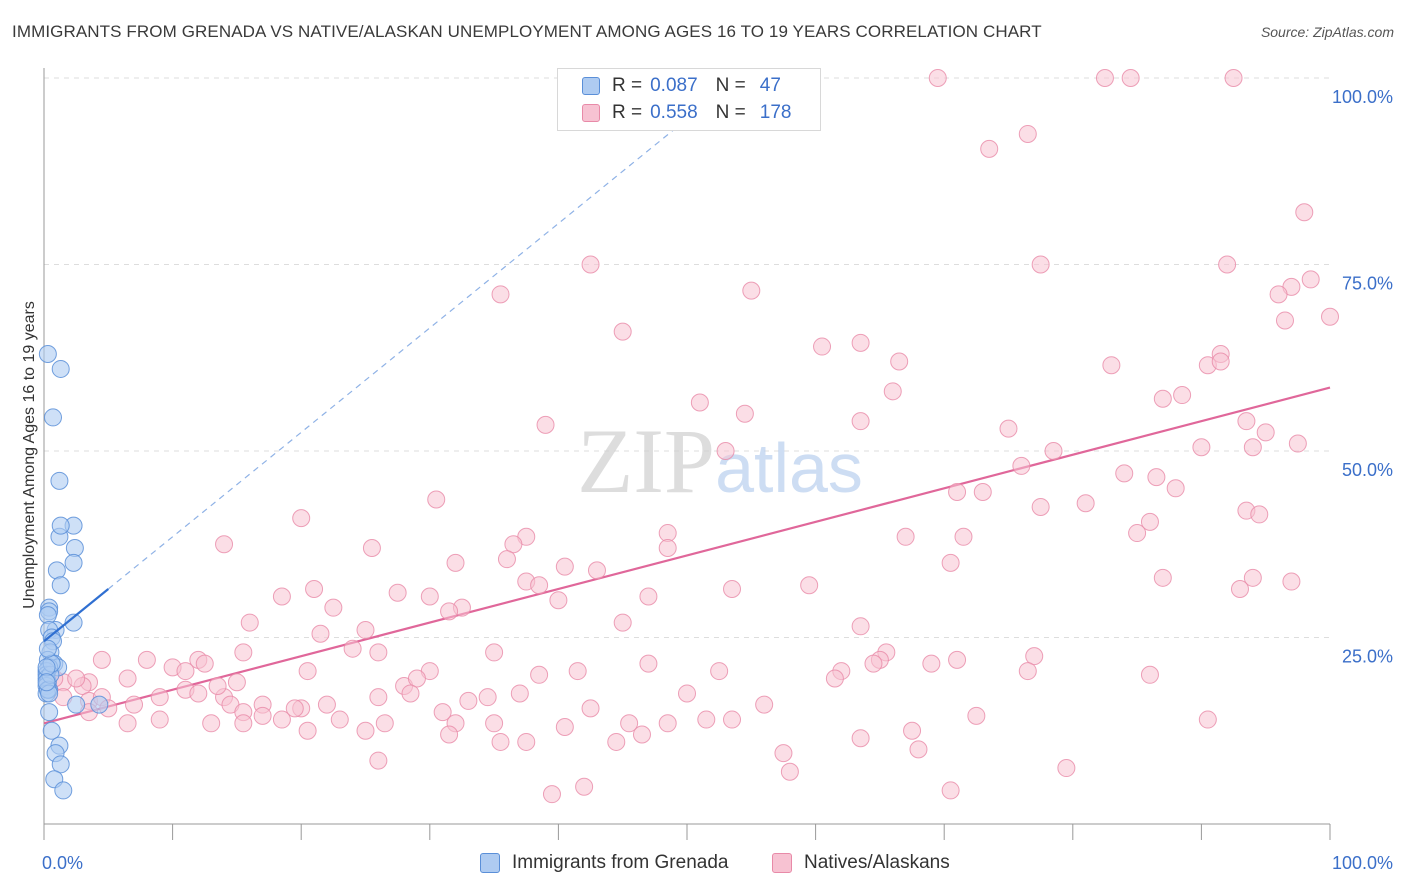 Image resolution: width=1406 pixels, height=892 pixels. I want to click on source-label: Source: ZipAtlas.com, so click(1327, 32).